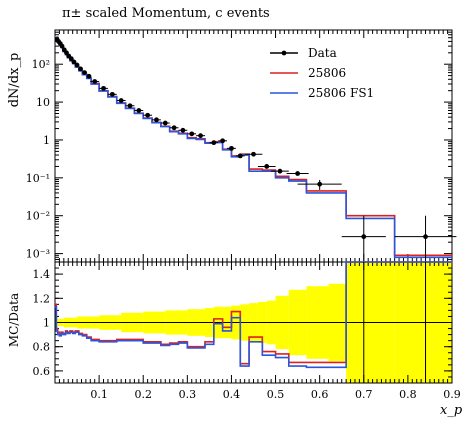  What do you see at coordinates (276, 394) in the screenshot?
I see `x-tick-label: 0.5` at bounding box center [276, 394].